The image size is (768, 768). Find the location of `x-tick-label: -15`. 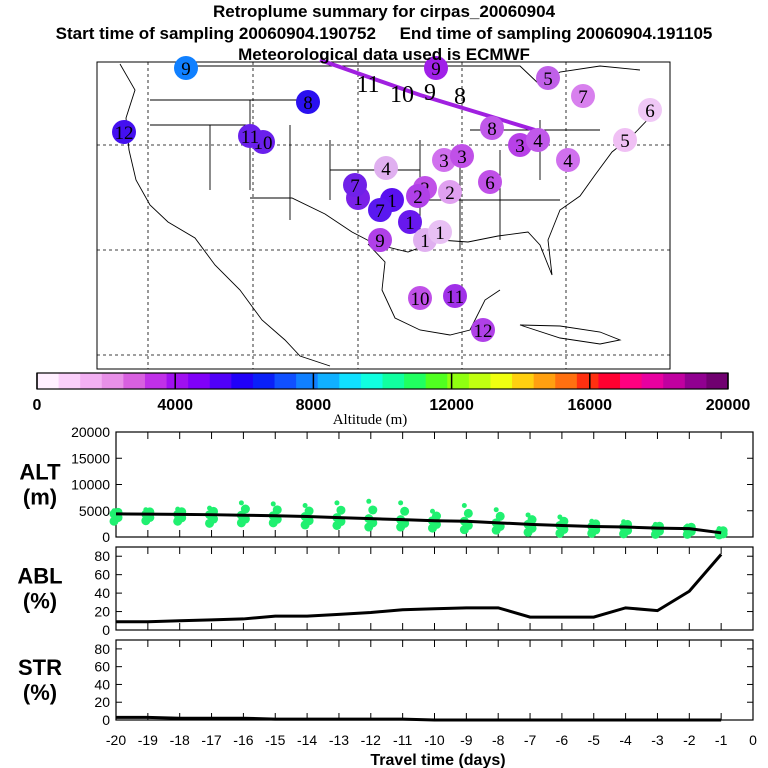

x-tick-label: -15 is located at coordinates (275, 740).